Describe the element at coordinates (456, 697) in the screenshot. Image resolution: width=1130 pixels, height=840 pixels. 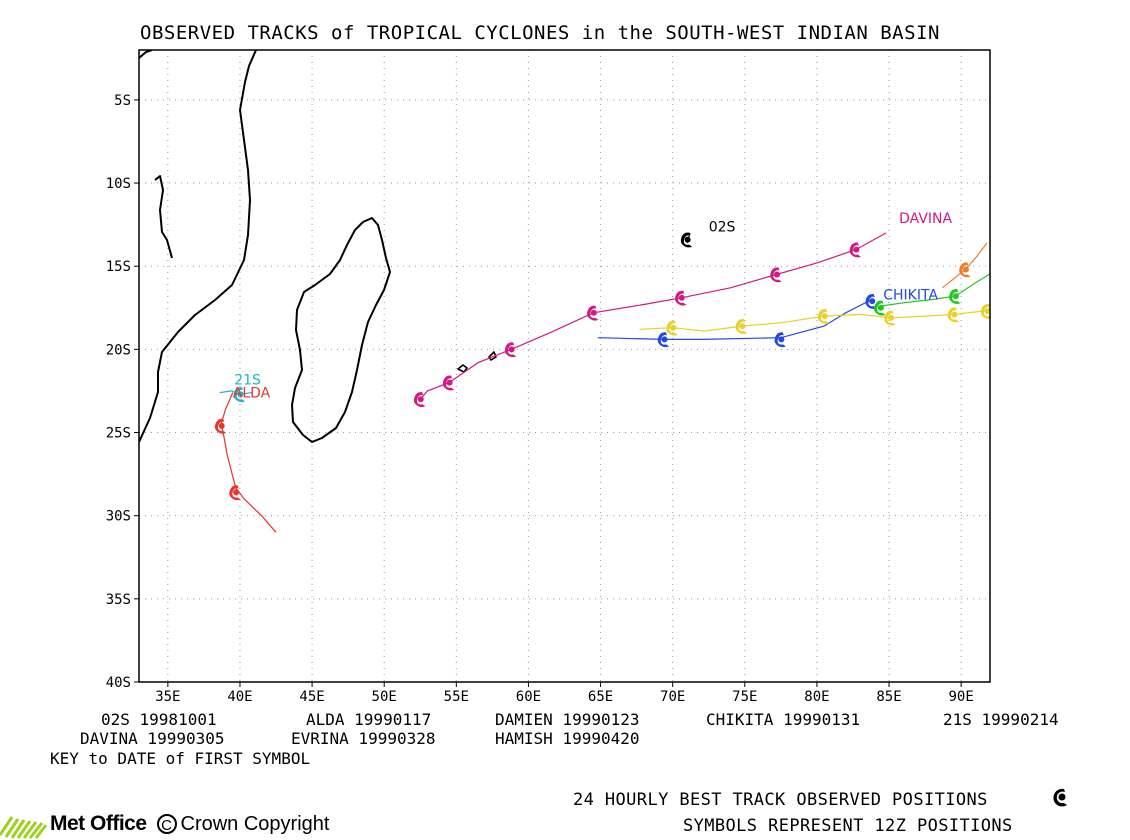
I see `x-tick-label: 55E` at that location.